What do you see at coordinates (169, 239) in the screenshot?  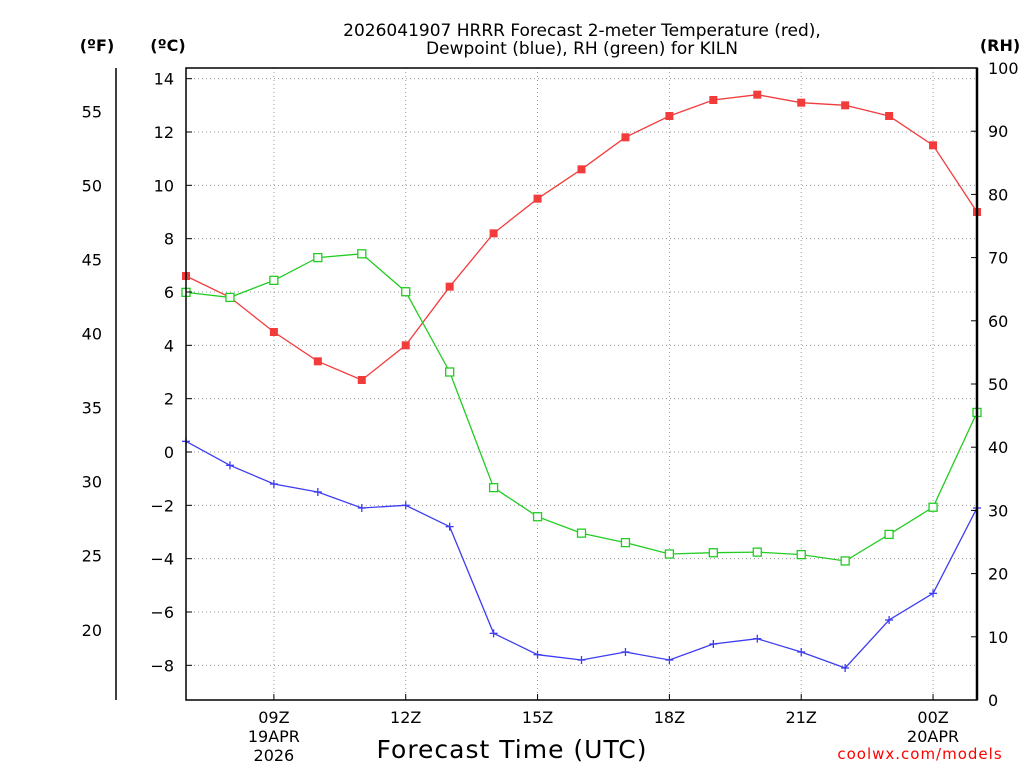 I see `celsius-tick-label: 8` at bounding box center [169, 239].